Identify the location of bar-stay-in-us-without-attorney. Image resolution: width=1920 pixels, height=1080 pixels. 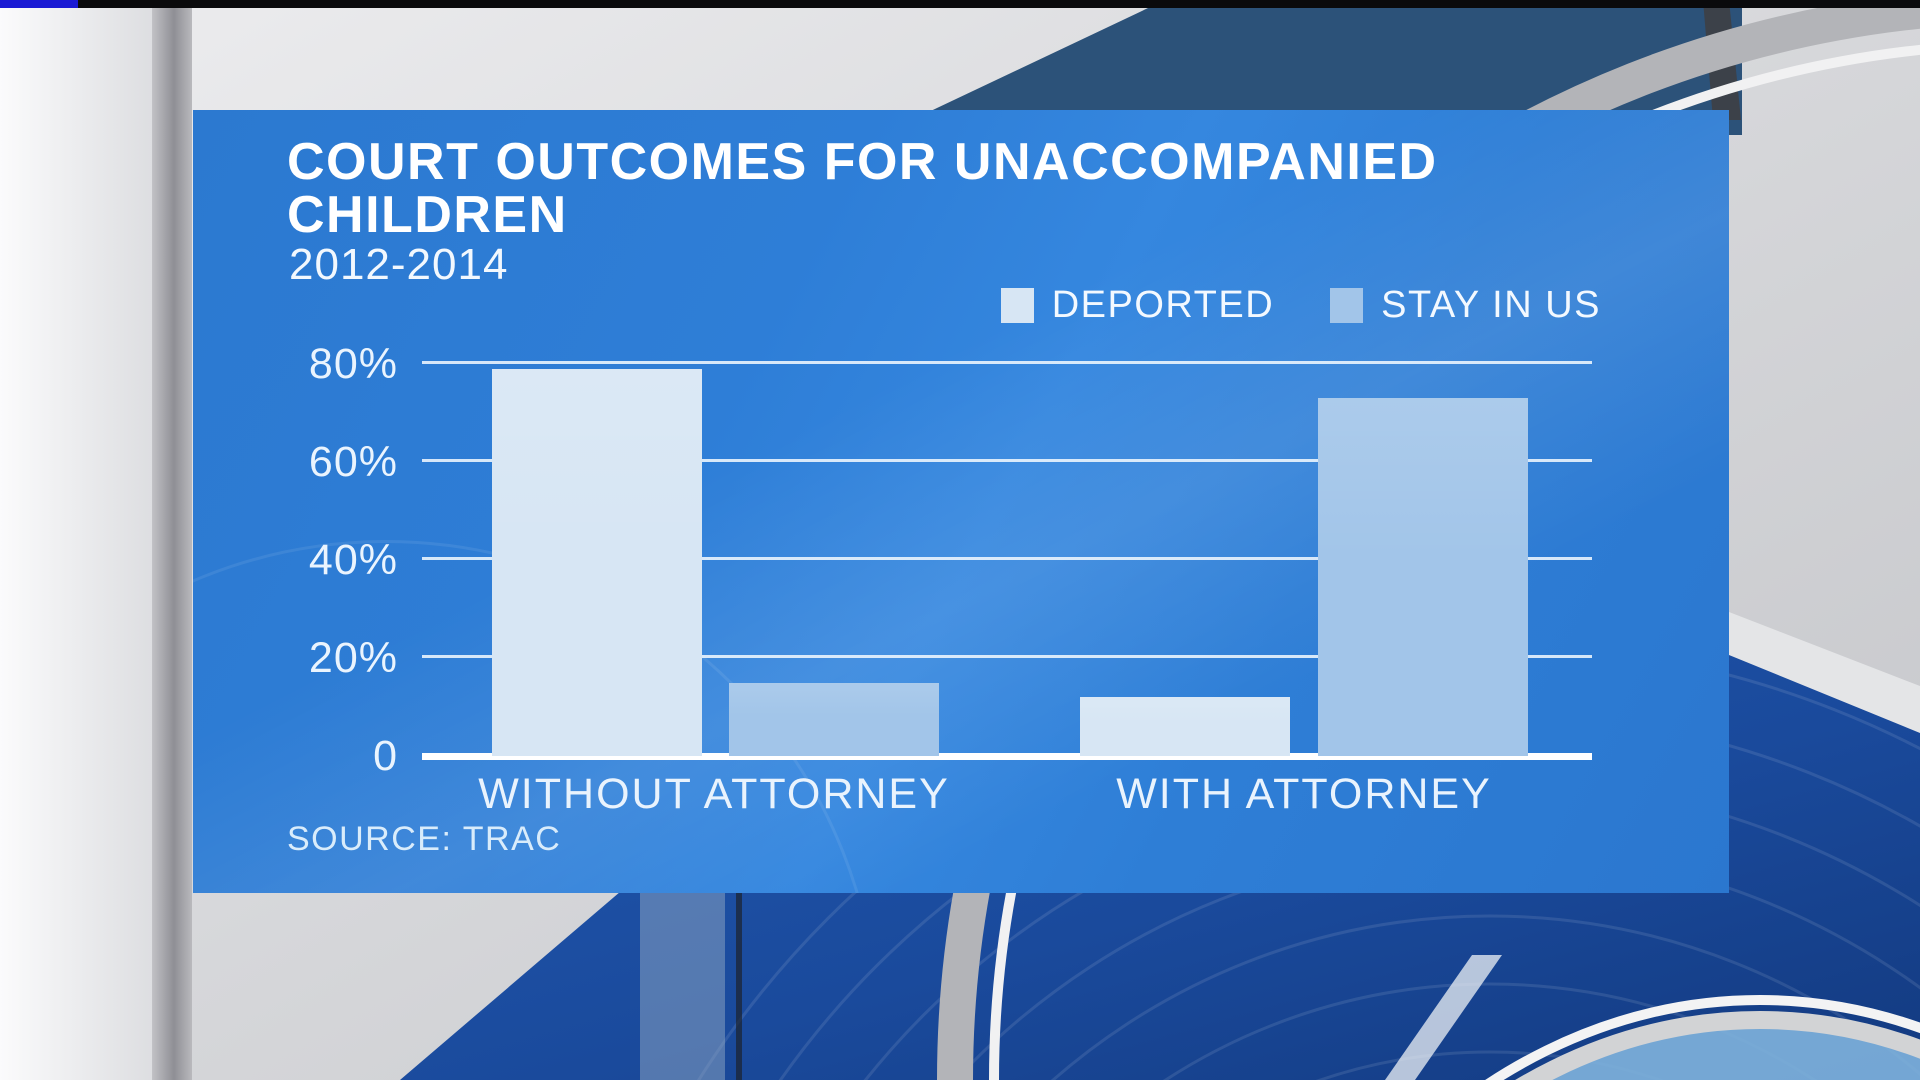
(834, 719).